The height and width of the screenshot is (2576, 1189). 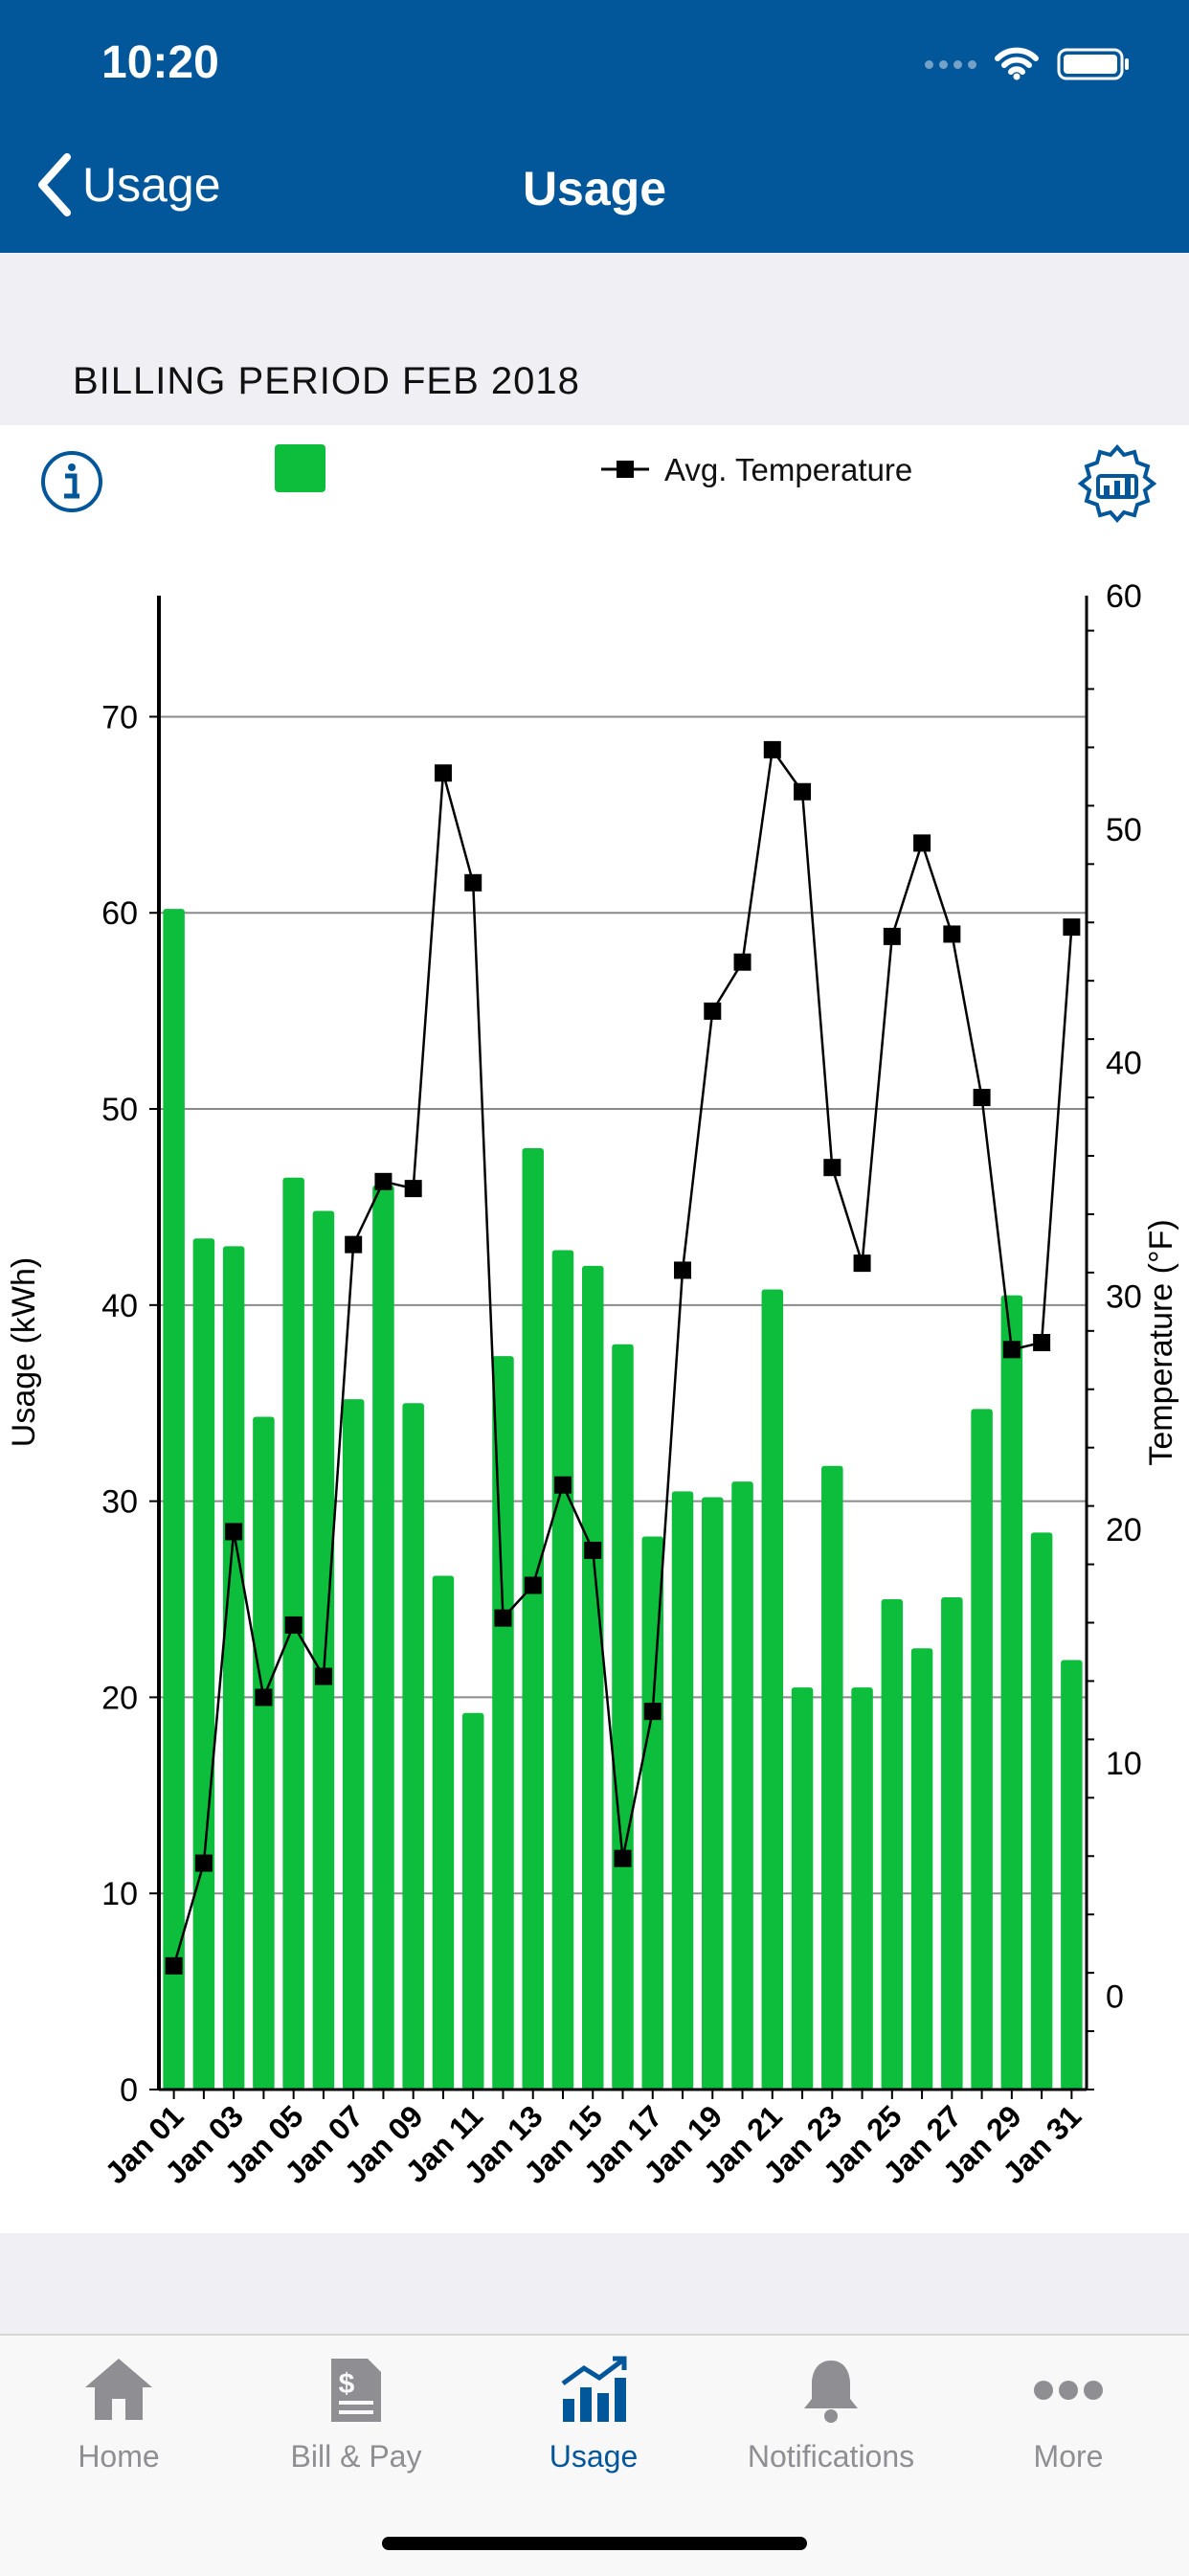 What do you see at coordinates (950, 64) in the screenshot?
I see `cellular-signal-icon` at bounding box center [950, 64].